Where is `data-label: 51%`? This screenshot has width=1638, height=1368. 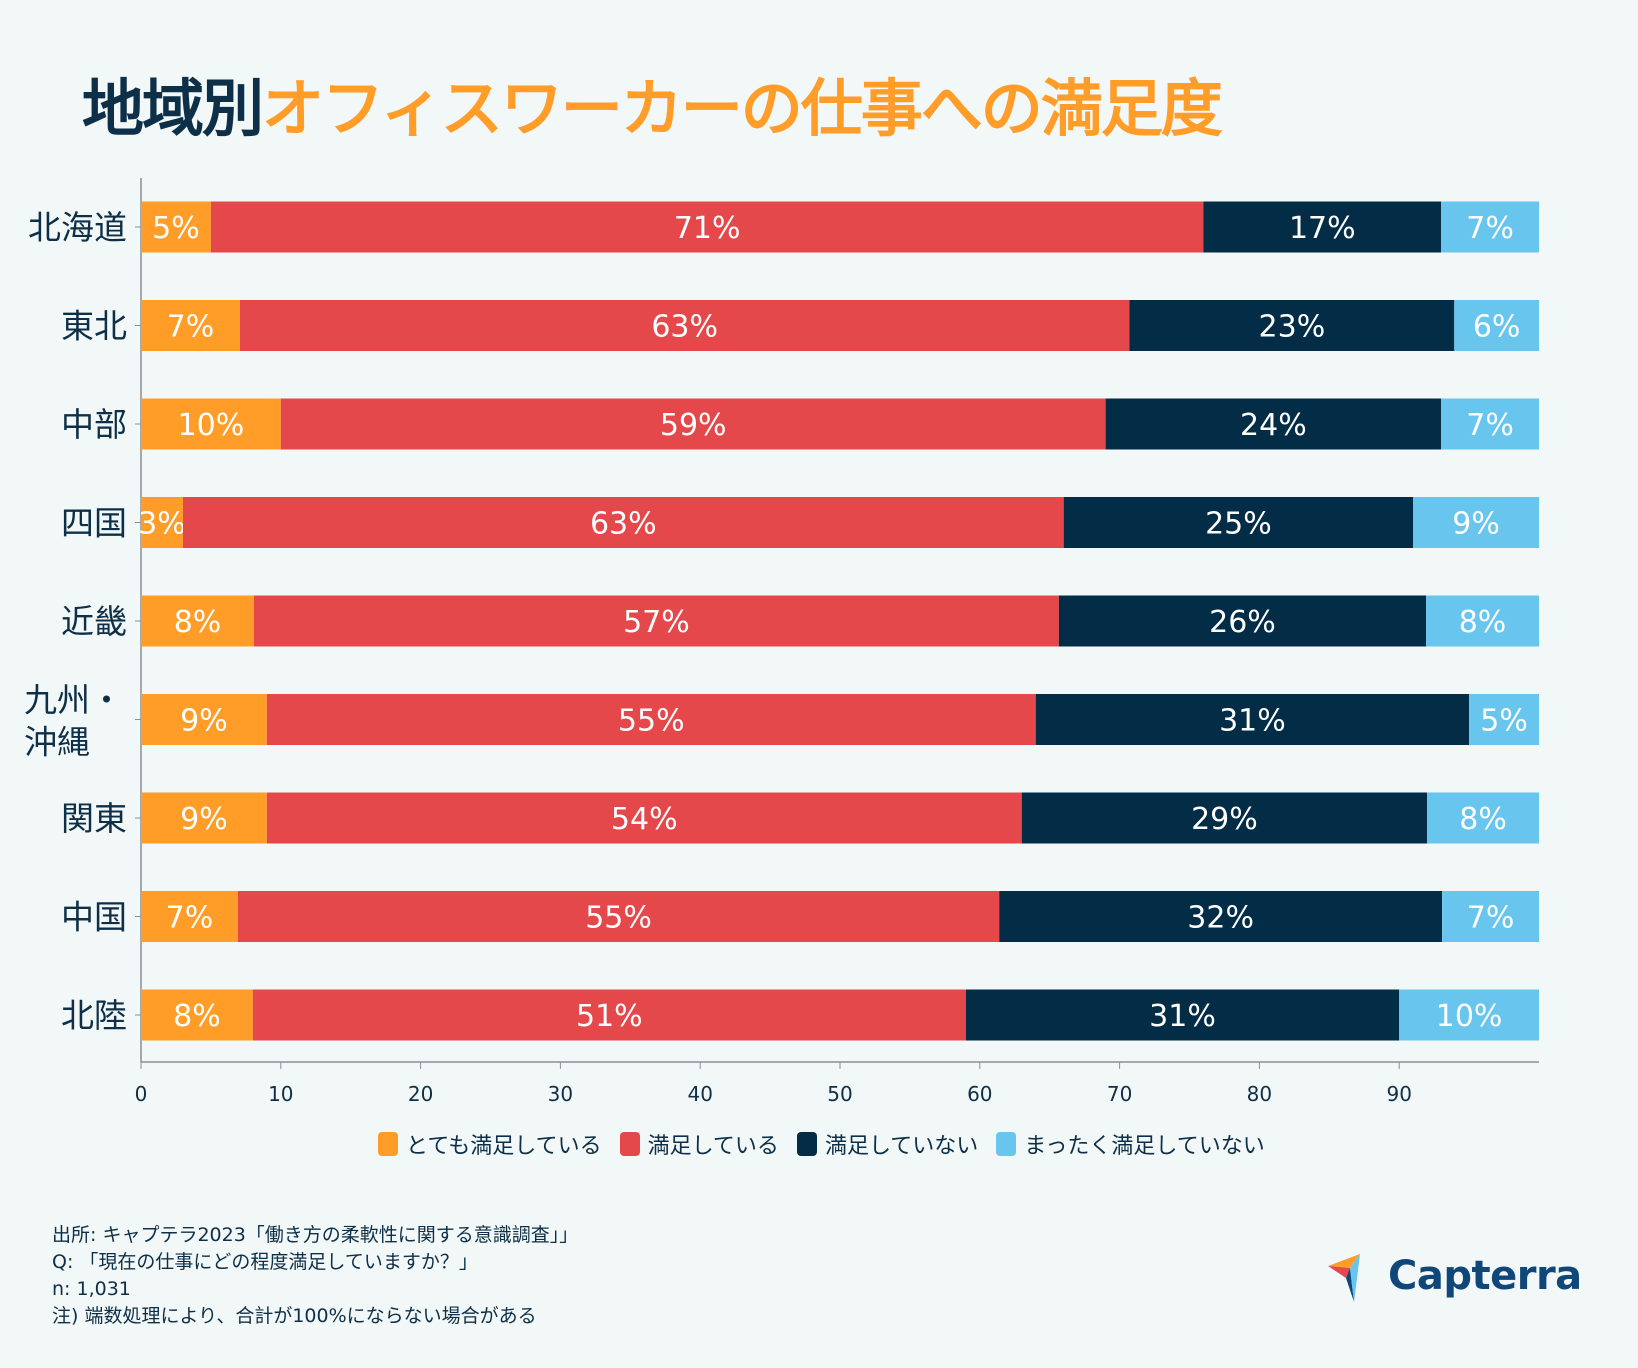
data-label: 51% is located at coordinates (609, 1016).